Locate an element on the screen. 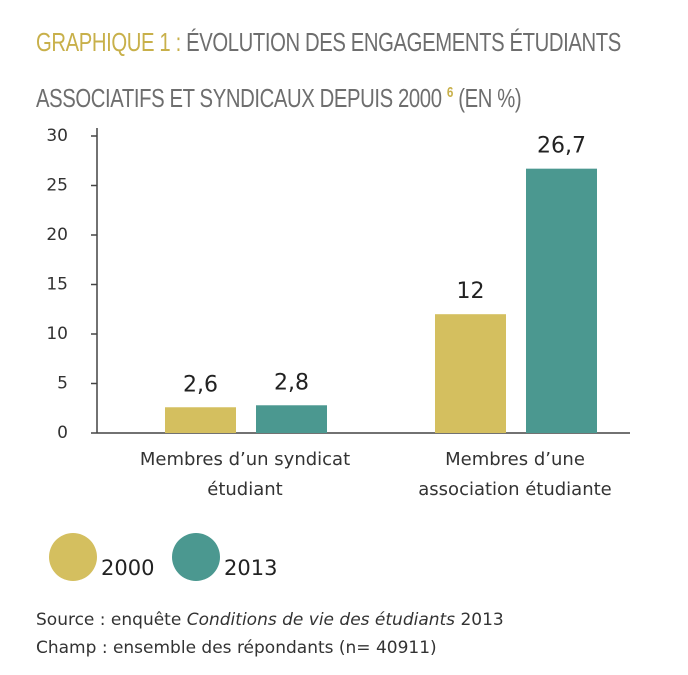  data-label: 2,8 is located at coordinates (291, 382).